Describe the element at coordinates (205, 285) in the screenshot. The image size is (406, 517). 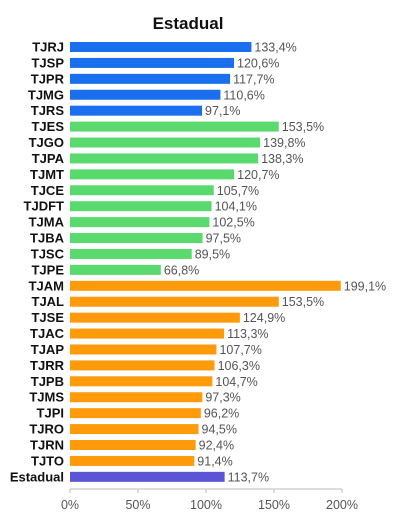
I see `bar-tjam` at that location.